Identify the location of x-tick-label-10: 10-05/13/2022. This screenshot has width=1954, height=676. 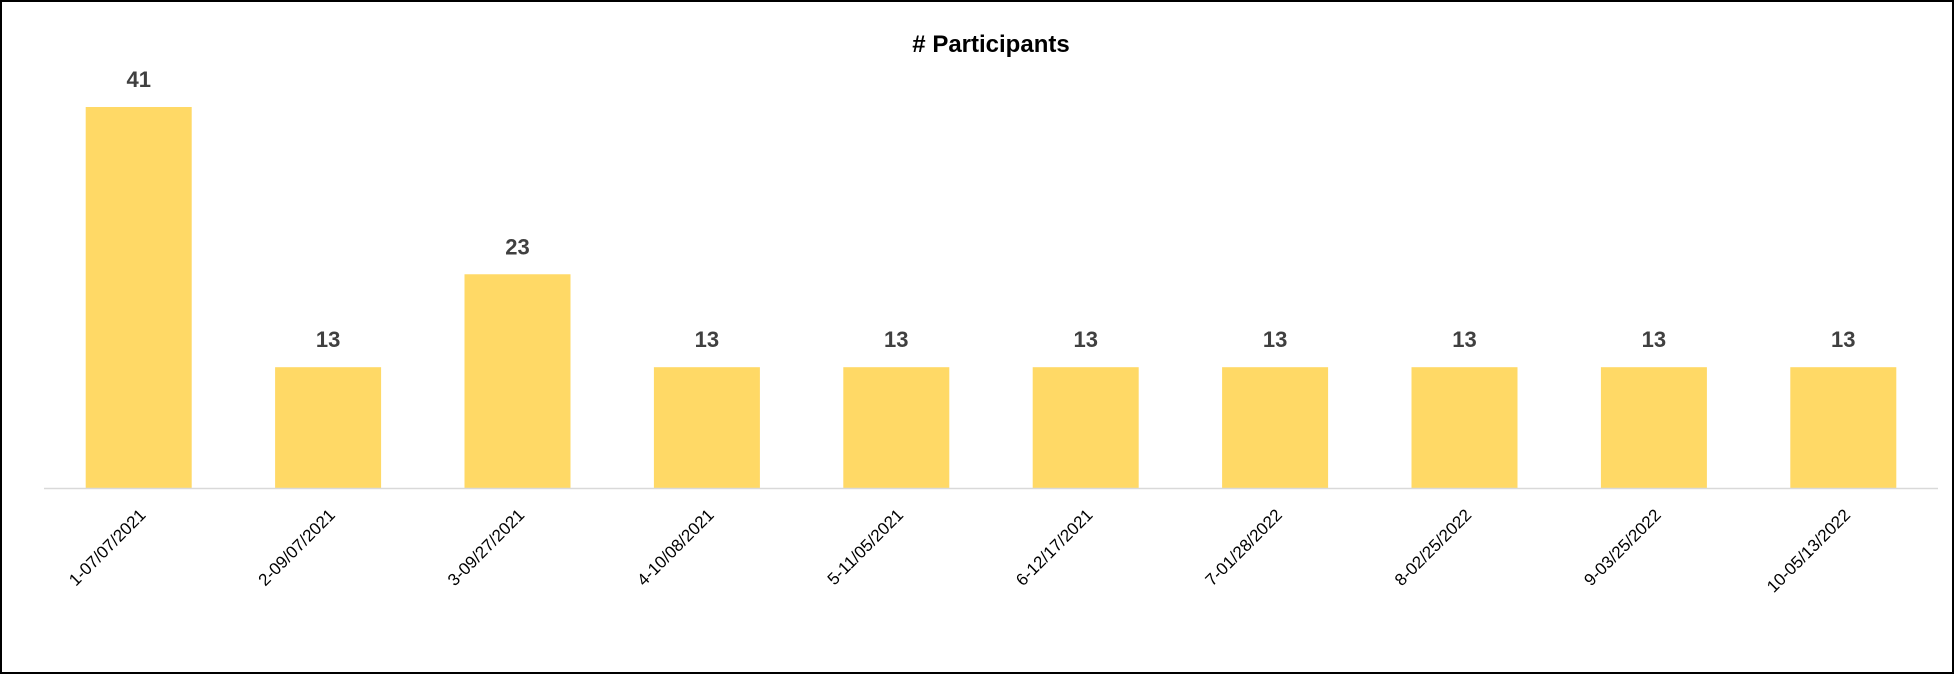
(1808, 550).